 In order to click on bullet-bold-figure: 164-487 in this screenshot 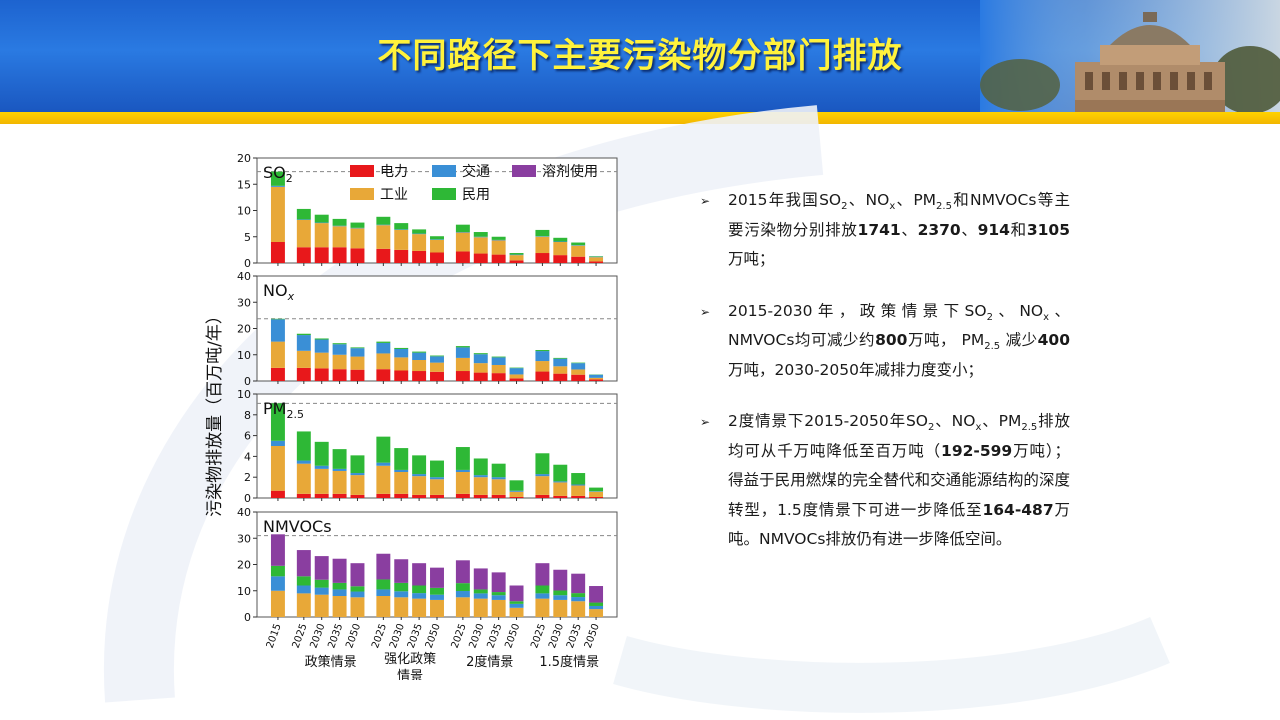, I will do `click(1018, 509)`.